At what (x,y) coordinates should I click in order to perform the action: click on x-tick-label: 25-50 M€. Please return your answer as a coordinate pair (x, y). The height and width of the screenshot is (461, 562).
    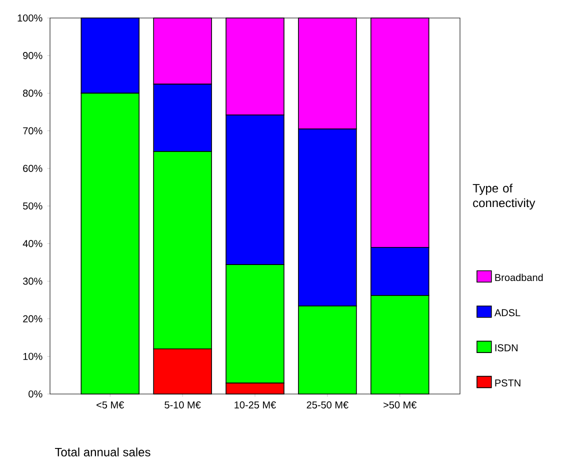
    Looking at the image, I should click on (327, 404).